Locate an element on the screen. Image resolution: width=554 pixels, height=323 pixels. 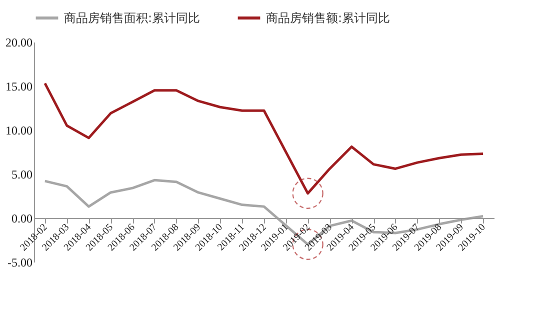
y-tick-label: 5.00 is located at coordinates (22, 175).